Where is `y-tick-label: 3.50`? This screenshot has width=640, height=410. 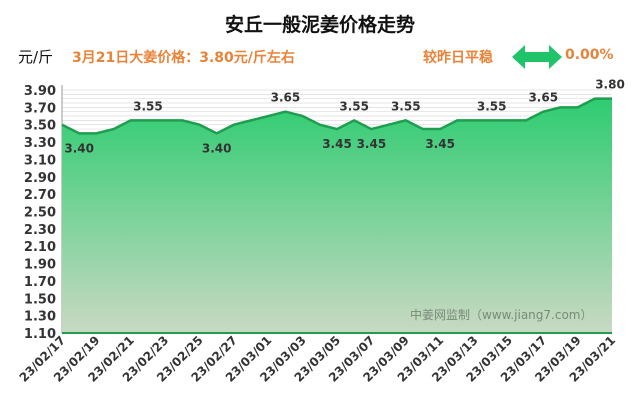
y-tick-label: 3.50 is located at coordinates (40, 126).